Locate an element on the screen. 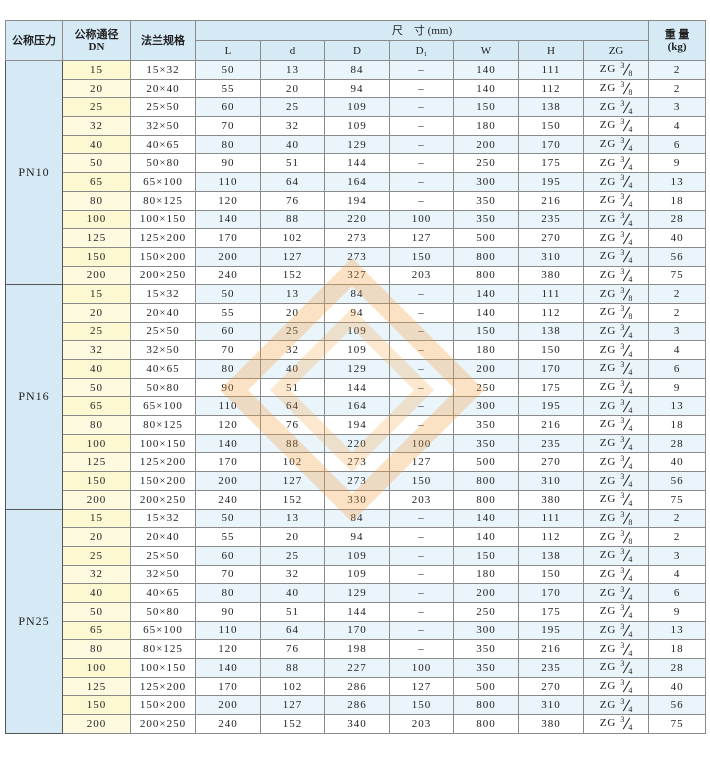 Image resolution: width=710 pixels, height=766 pixels. table-cell: 152 is located at coordinates (292, 499).